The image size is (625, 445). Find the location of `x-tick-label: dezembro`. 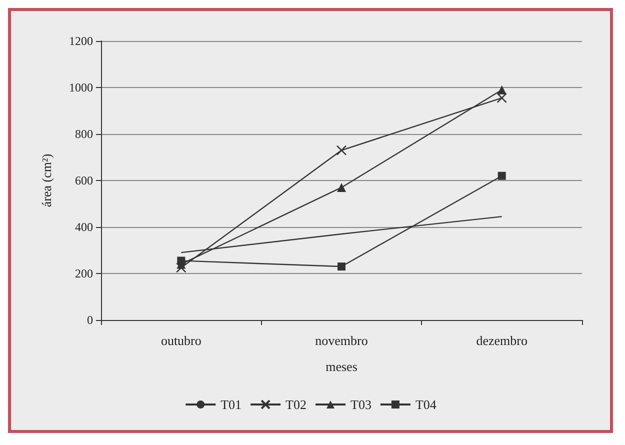

x-tick-label: dezembro is located at coordinates (502, 340).